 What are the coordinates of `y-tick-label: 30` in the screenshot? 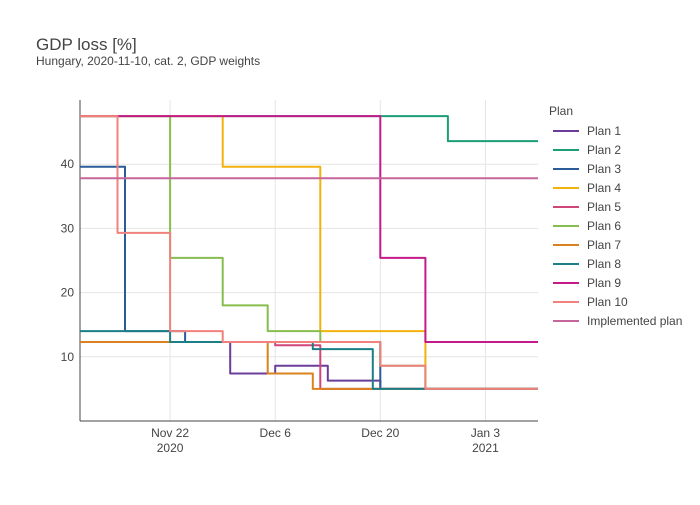 It's located at (68, 228).